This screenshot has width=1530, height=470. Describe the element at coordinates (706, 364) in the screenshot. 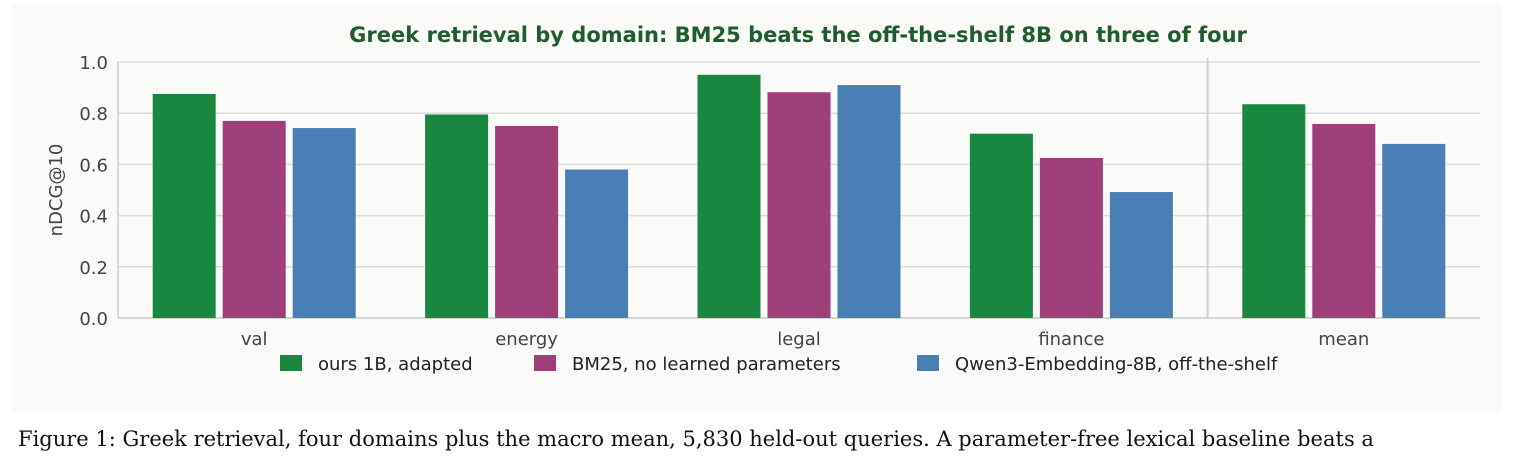

I see `legend-label: BM25, no learned parameters` at that location.